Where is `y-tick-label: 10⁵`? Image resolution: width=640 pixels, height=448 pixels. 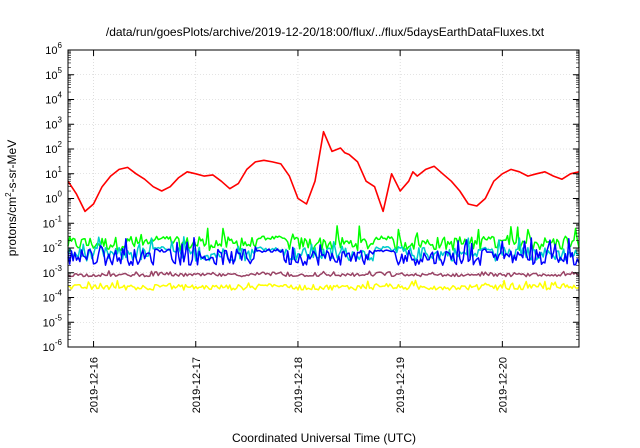
y-tick-label: 10⁵ is located at coordinates (53, 74).